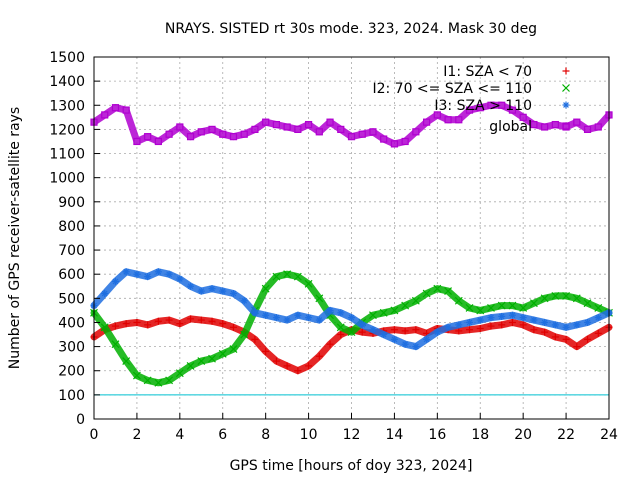 This screenshot has width=640, height=480. What do you see at coordinates (354, 428) in the screenshot?
I see `x-axis-ticks: 0 2 4 6 8 10 12 14 16 18 20 22 24` at bounding box center [354, 428].